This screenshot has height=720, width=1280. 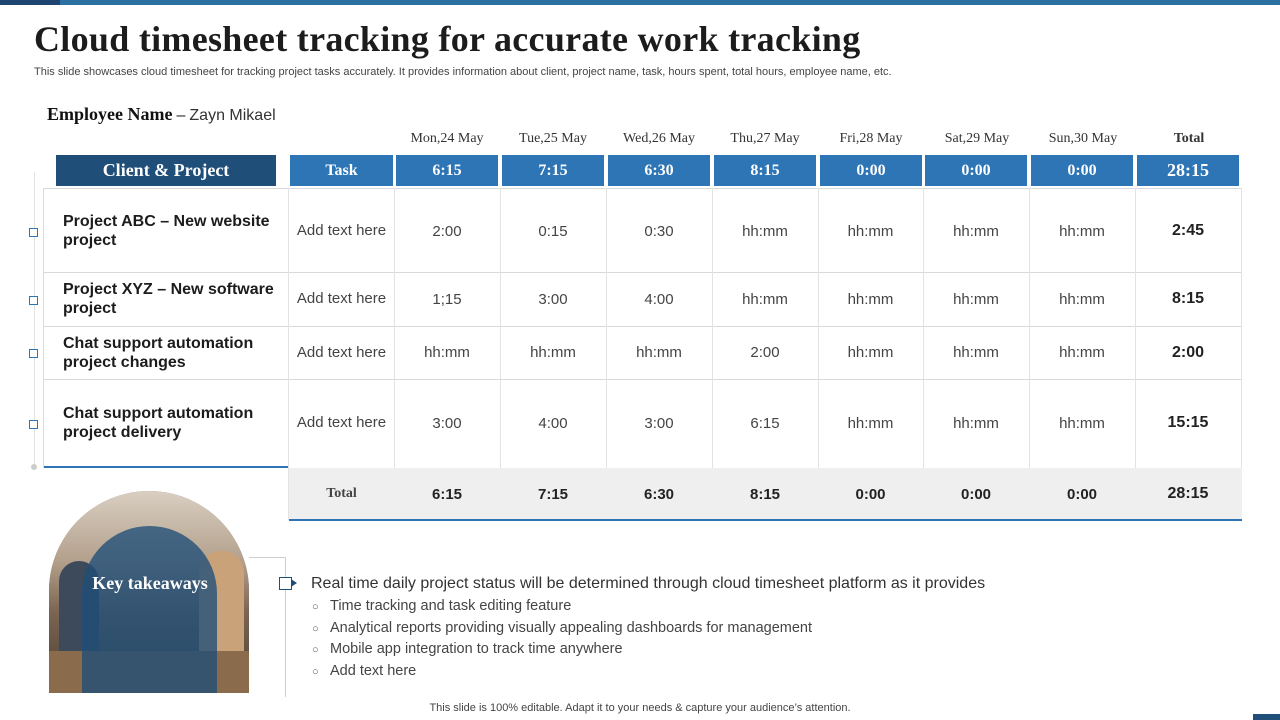 I want to click on team-photo, so click(x=149, y=592).